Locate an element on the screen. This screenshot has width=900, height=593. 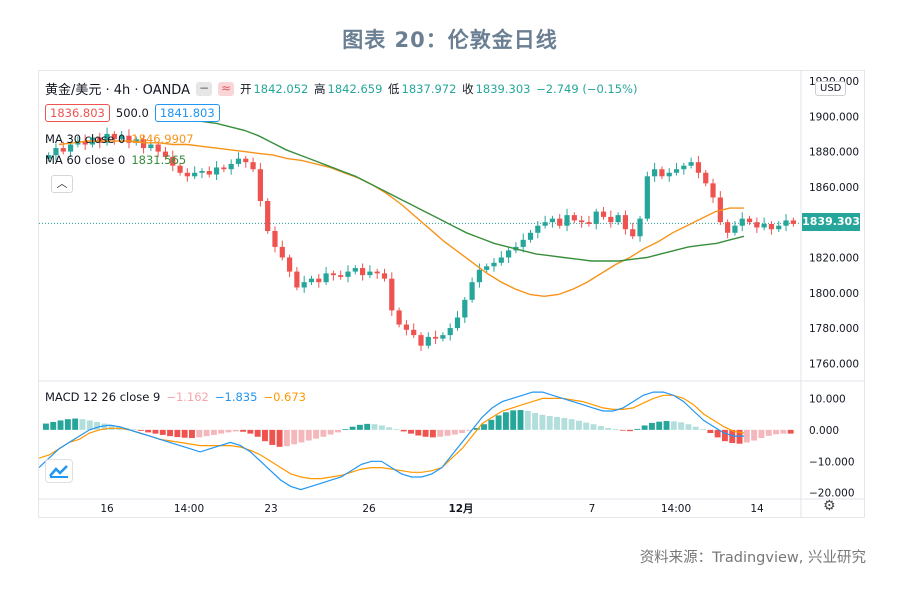
collapse-legend-button: ︿ is located at coordinates (62, 184).